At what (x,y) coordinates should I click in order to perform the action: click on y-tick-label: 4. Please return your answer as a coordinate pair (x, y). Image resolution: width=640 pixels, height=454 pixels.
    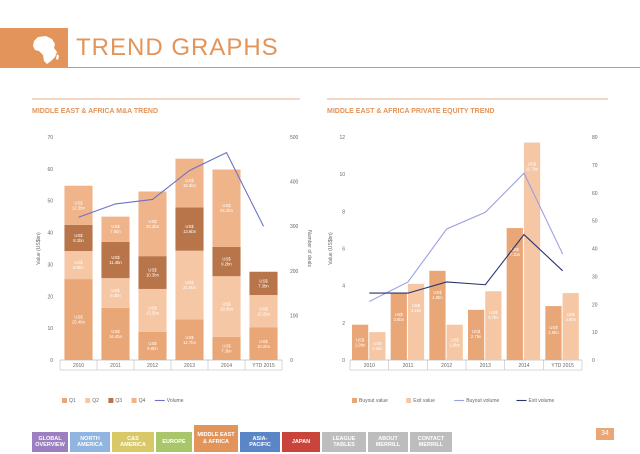
    Looking at the image, I should click on (343, 287).